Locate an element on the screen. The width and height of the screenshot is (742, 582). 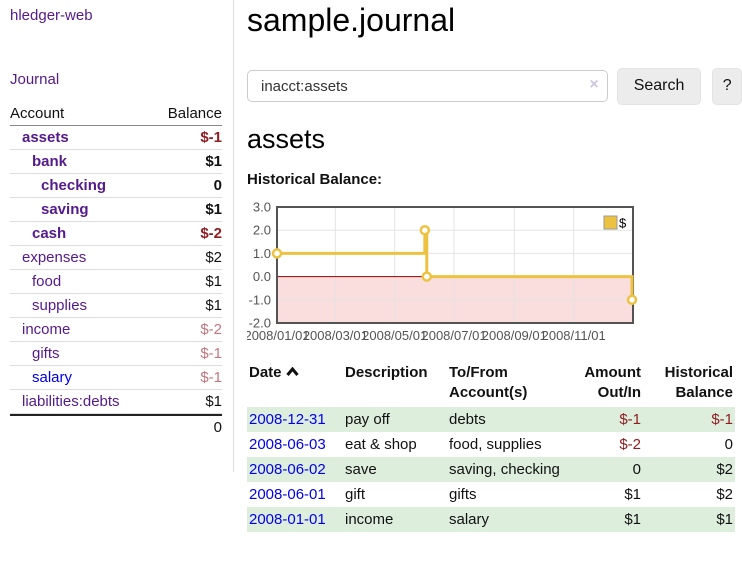
account-link: saving is located at coordinates (65, 209).